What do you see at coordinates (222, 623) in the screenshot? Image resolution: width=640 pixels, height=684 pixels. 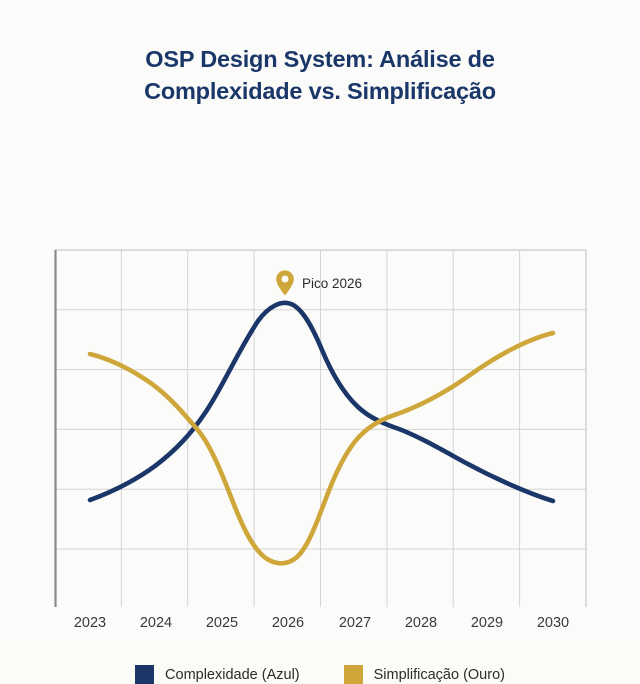 I see `x-tick-label: 2025` at bounding box center [222, 623].